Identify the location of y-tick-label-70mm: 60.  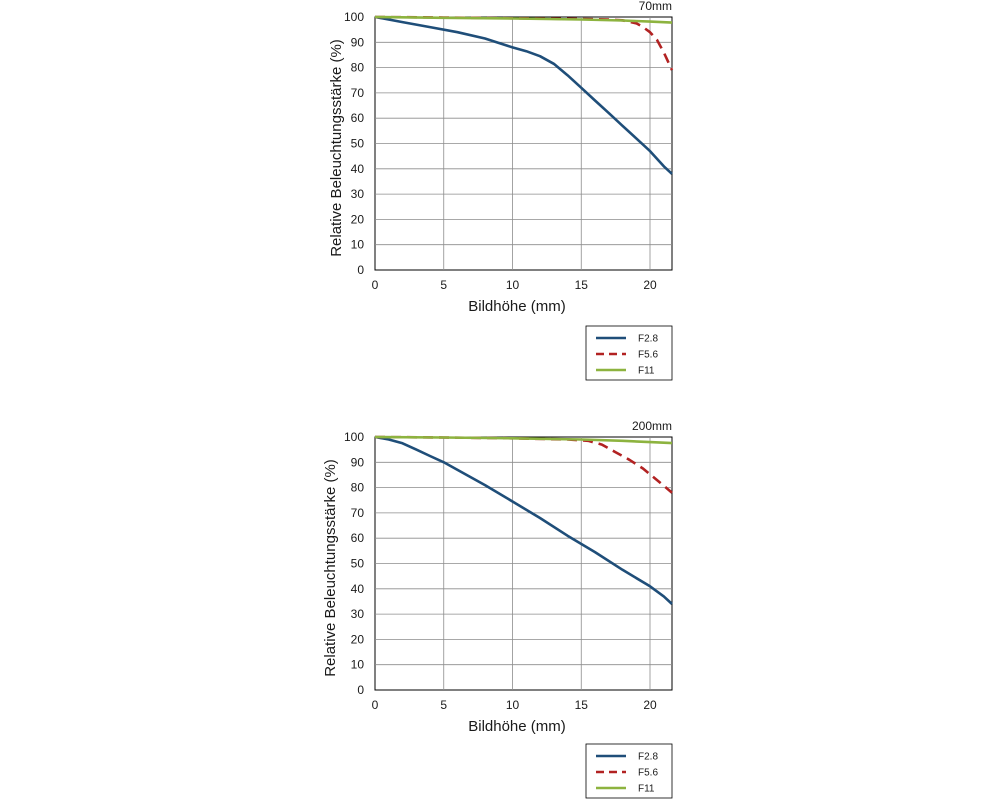
(358, 118).